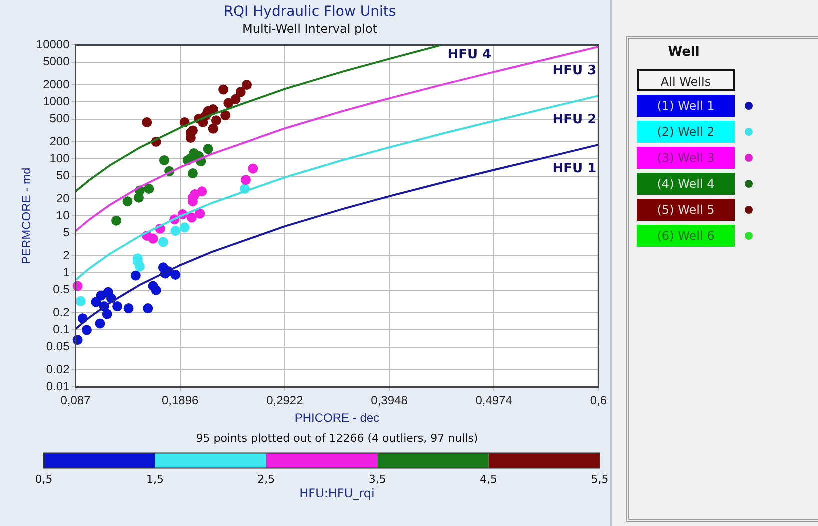 The width and height of the screenshot is (818, 526). Describe the element at coordinates (686, 80) in the screenshot. I see `toggle-button: All Wells` at that location.